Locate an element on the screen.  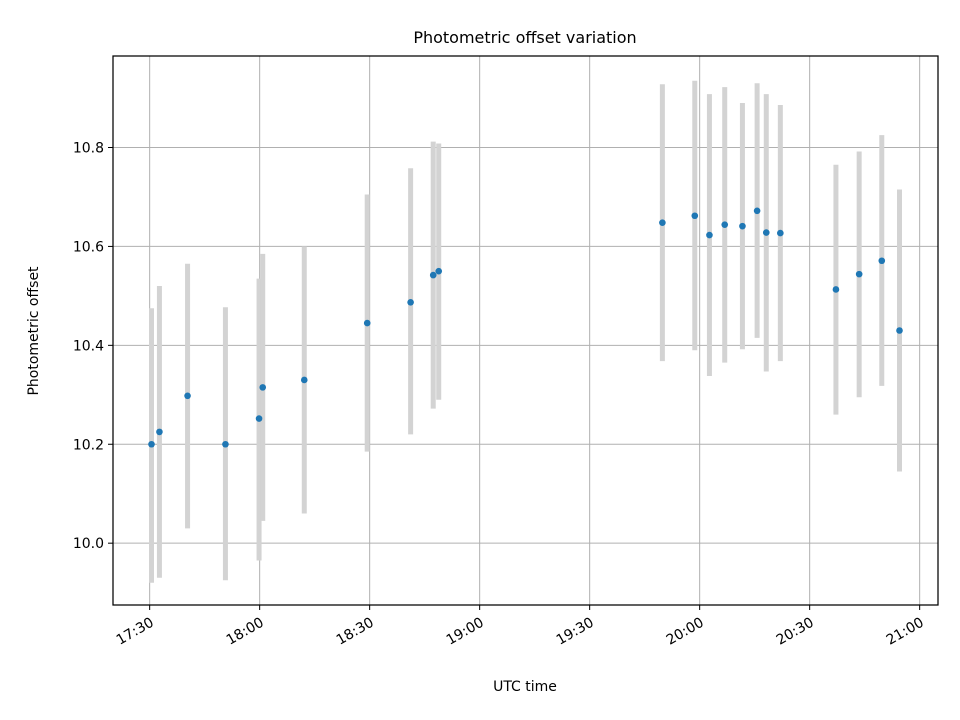
y-tick-label: 10.0 is located at coordinates (88, 544).